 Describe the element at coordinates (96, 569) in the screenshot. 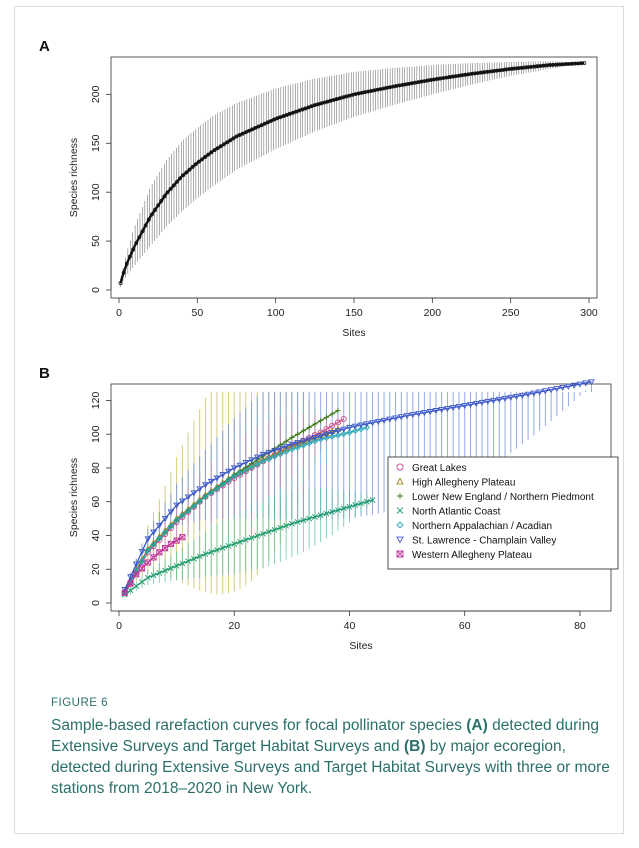

I see `y-tick-label: 20` at that location.